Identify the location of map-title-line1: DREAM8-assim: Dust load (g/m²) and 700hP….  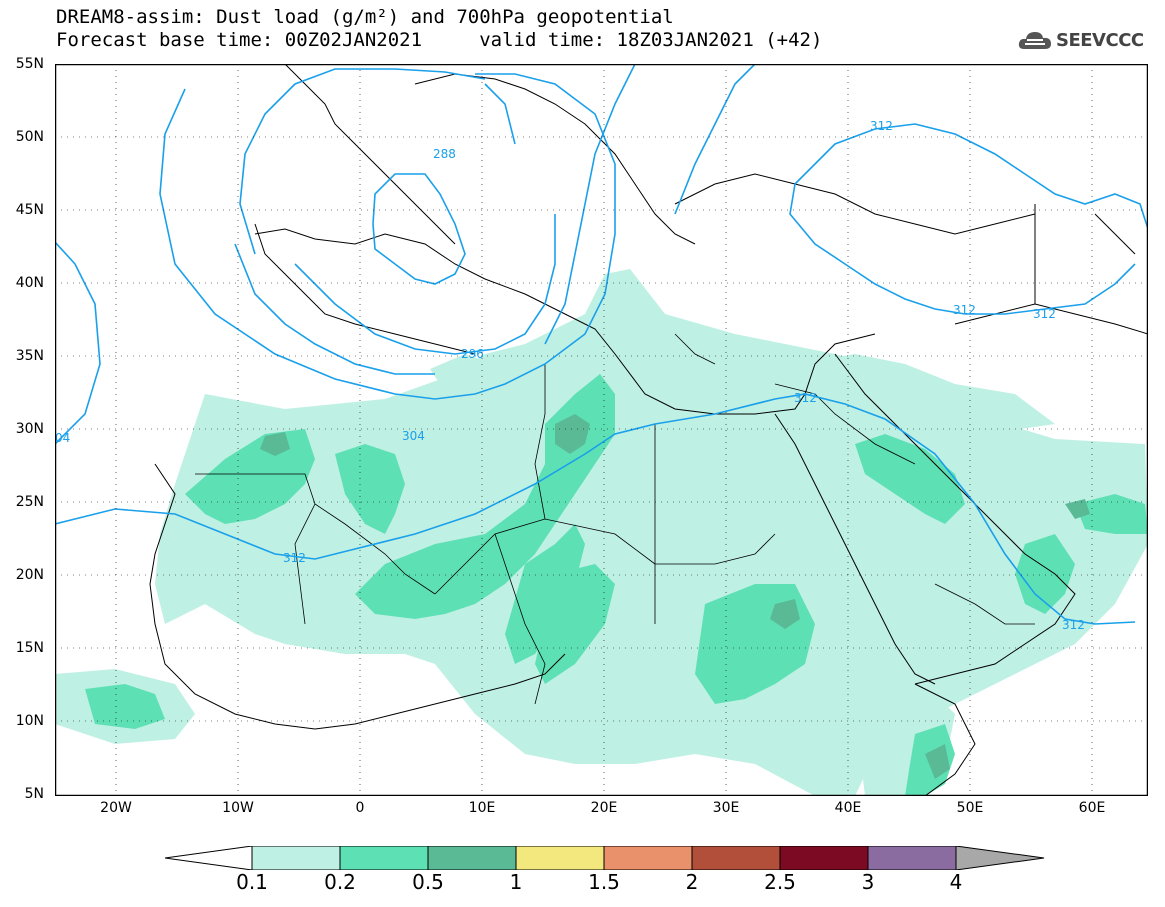
(365, 17).